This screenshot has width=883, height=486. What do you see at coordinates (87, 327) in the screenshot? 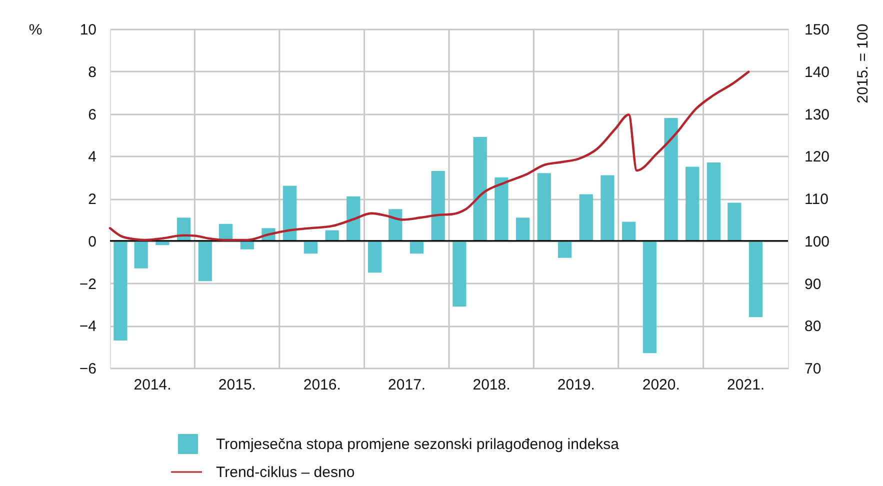
I see `y-tick-label: −4` at bounding box center [87, 327].